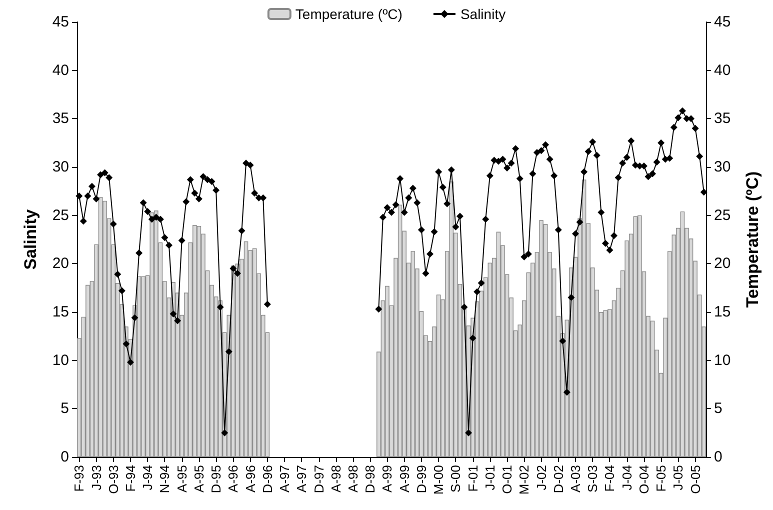  I want to click on y2-tick-label: 10, so click(722, 360).